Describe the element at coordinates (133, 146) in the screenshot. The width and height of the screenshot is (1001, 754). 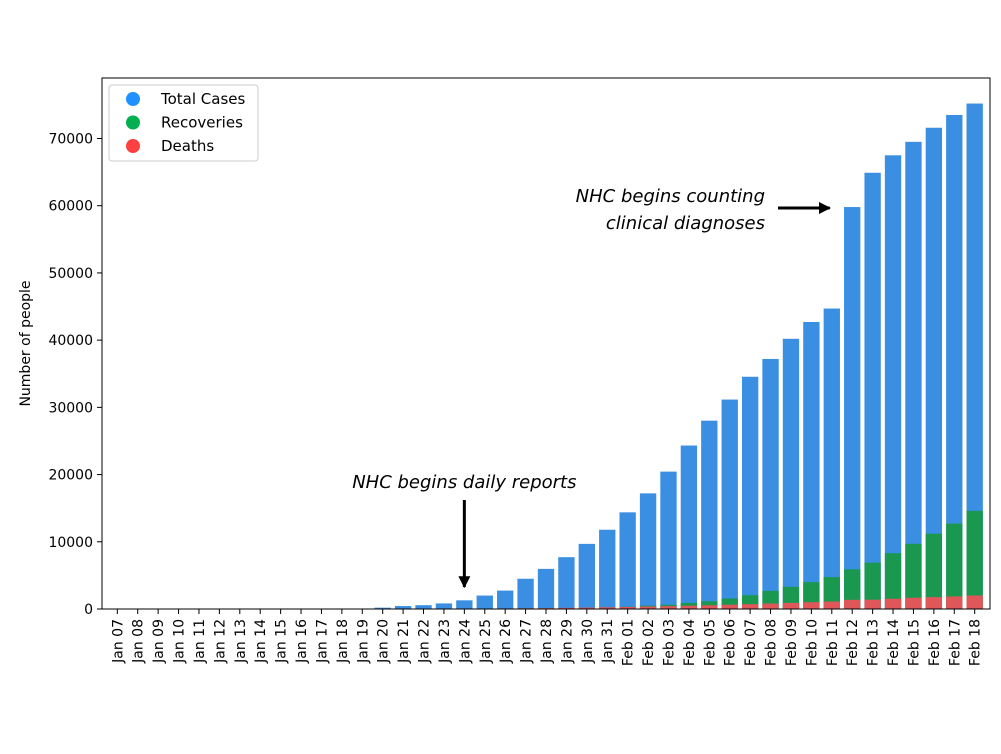
I see `legend-marker-deaths` at that location.